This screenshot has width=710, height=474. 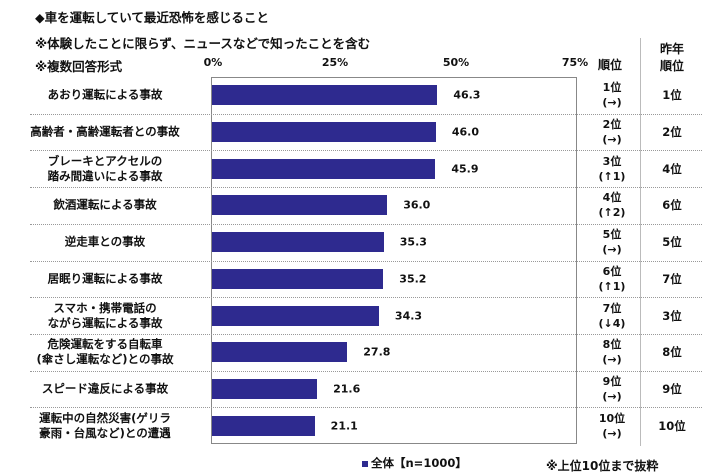 I want to click on value-label: 46.0, so click(x=465, y=132).